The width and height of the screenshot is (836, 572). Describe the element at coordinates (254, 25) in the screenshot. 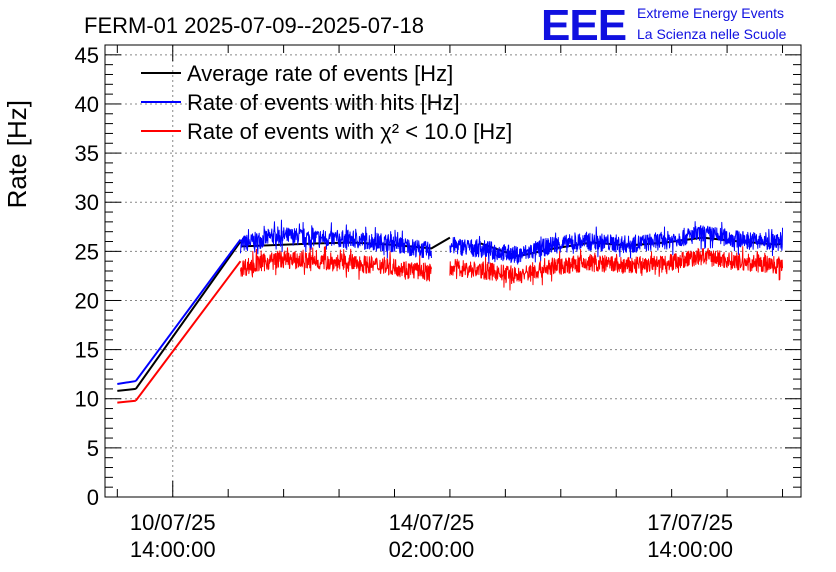

I see `chart-title: FERM-01 2025-07-09--2025-07-18` at that location.